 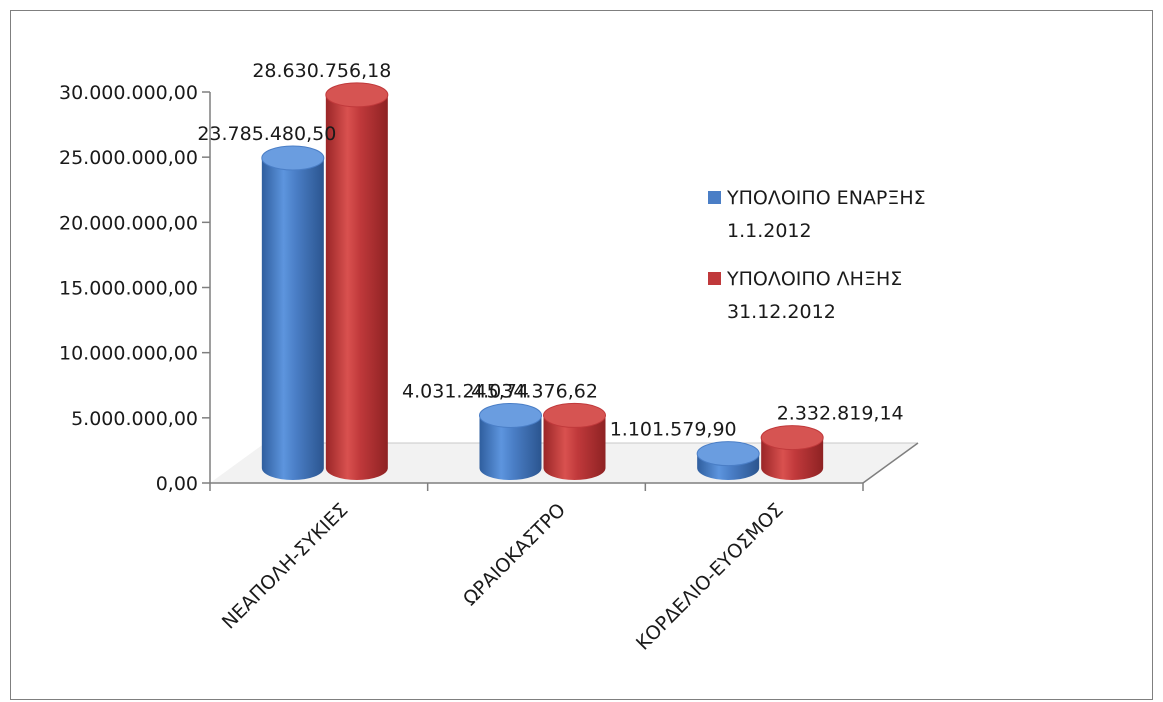 What do you see at coordinates (781, 312) in the screenshot?
I see `legend-label: 31.12.2012` at bounding box center [781, 312].